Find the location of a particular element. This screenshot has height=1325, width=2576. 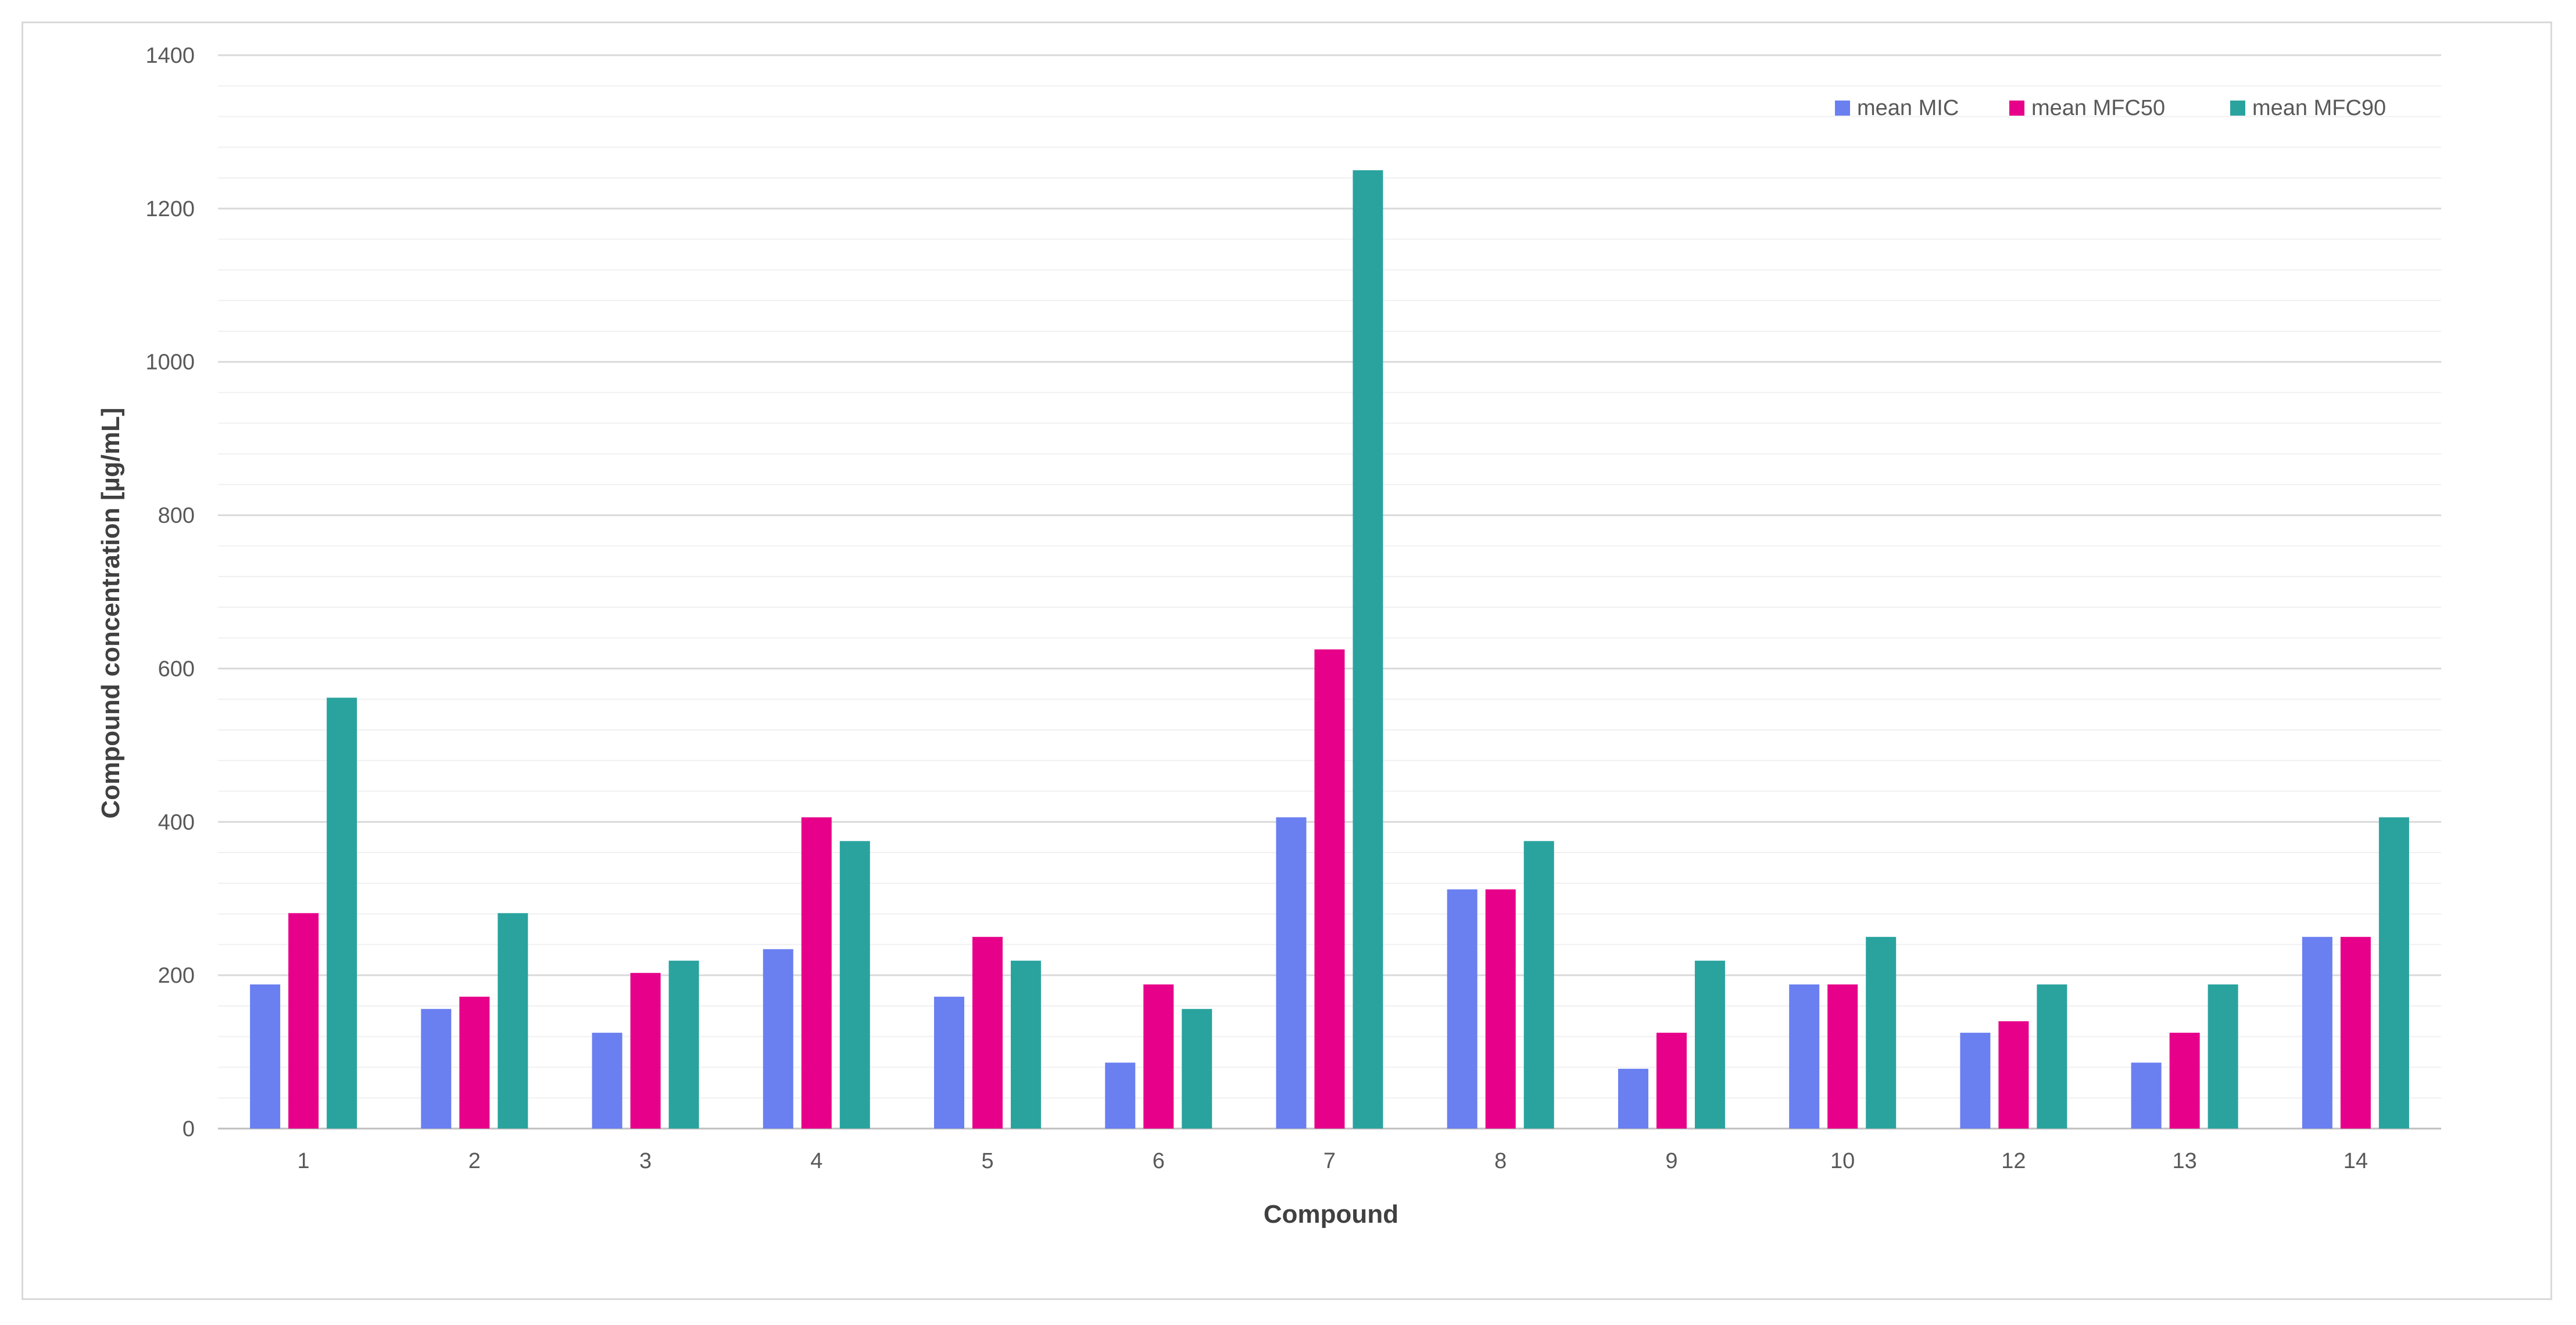

x-tick-label: 8 is located at coordinates (1500, 1161).